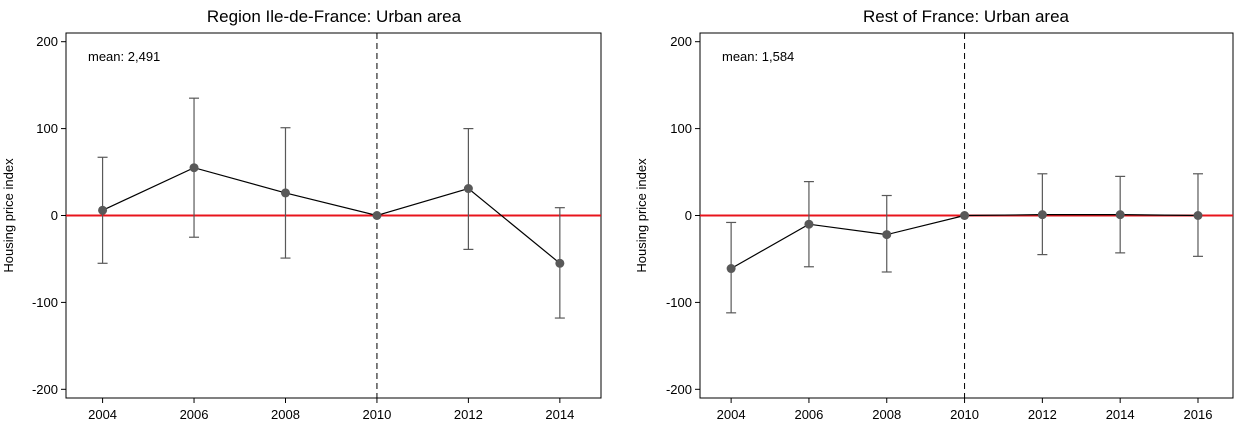 The image size is (1235, 426). What do you see at coordinates (334, 16) in the screenshot?
I see `chart-title: Region Ile-de-France: Urban area` at bounding box center [334, 16].